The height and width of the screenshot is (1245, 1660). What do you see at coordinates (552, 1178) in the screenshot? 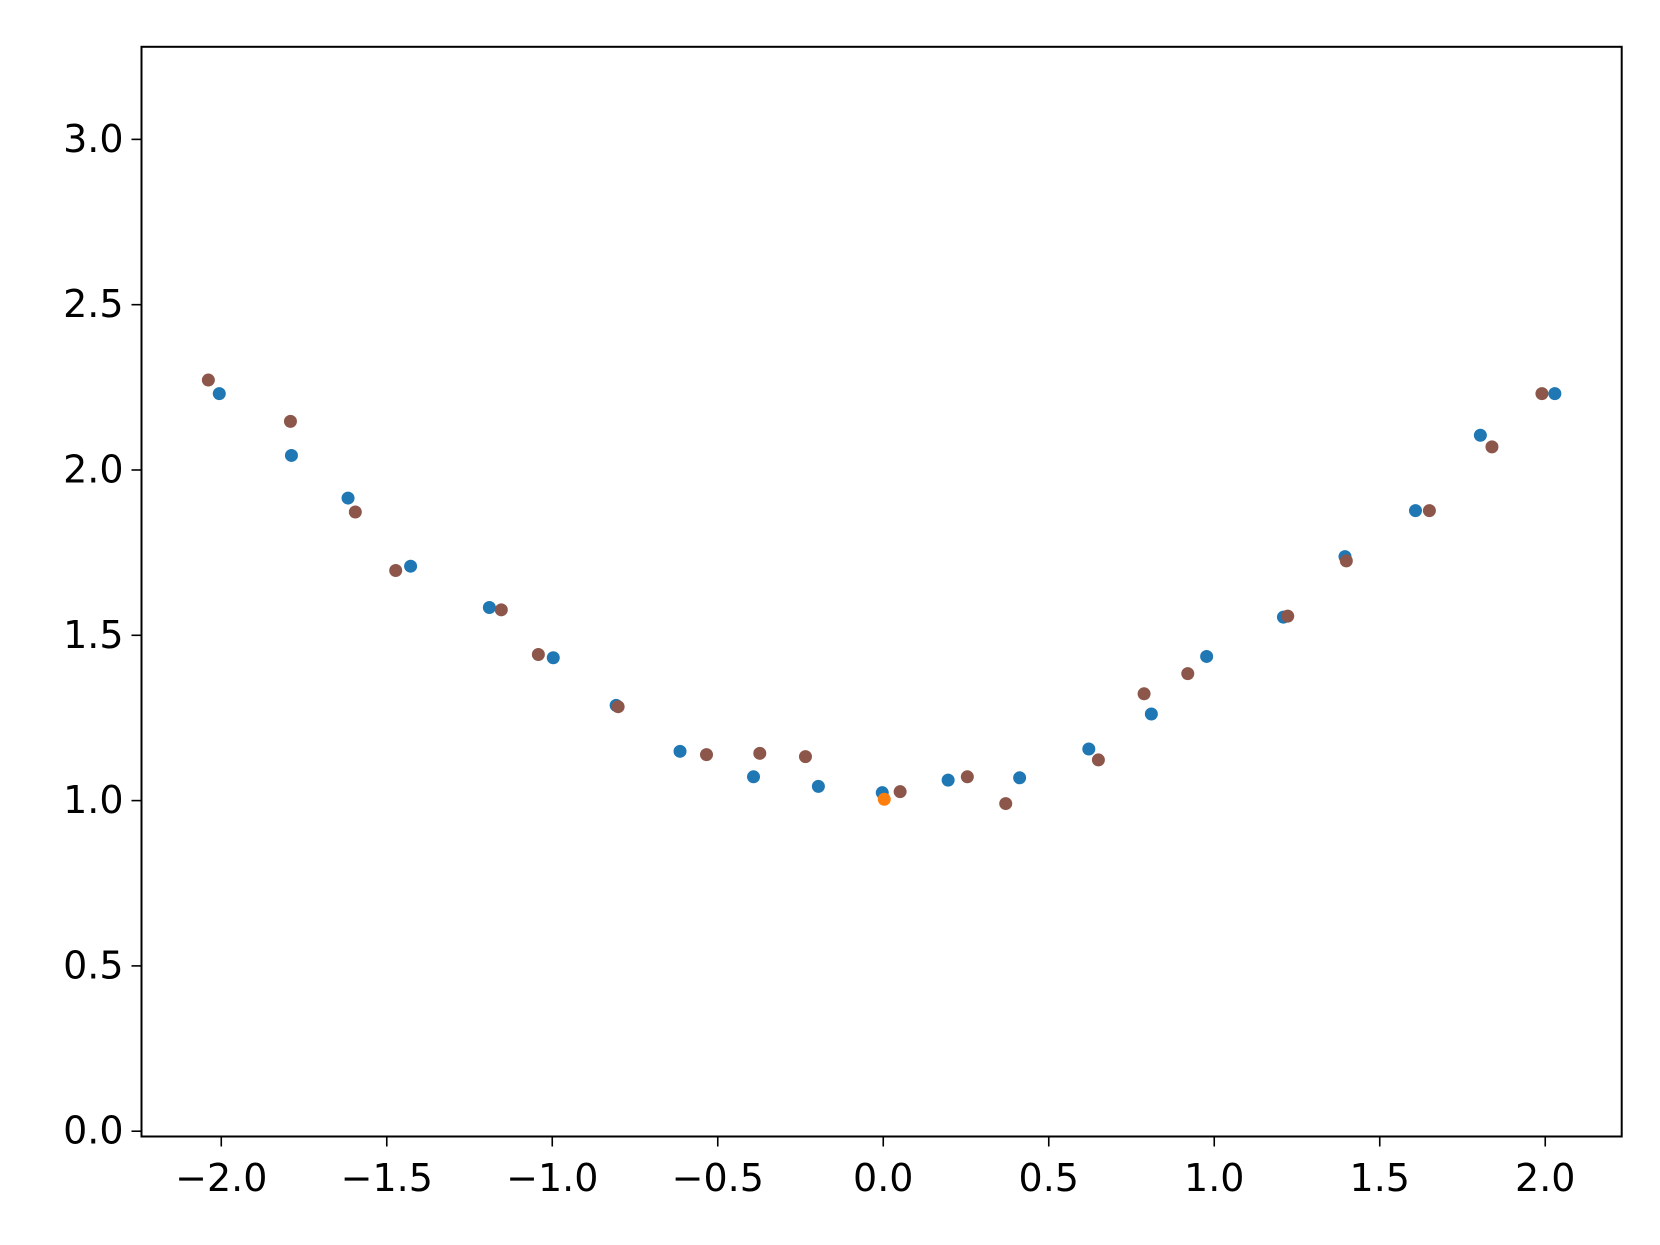
I see `x-tick-label: −1.0` at bounding box center [552, 1178].